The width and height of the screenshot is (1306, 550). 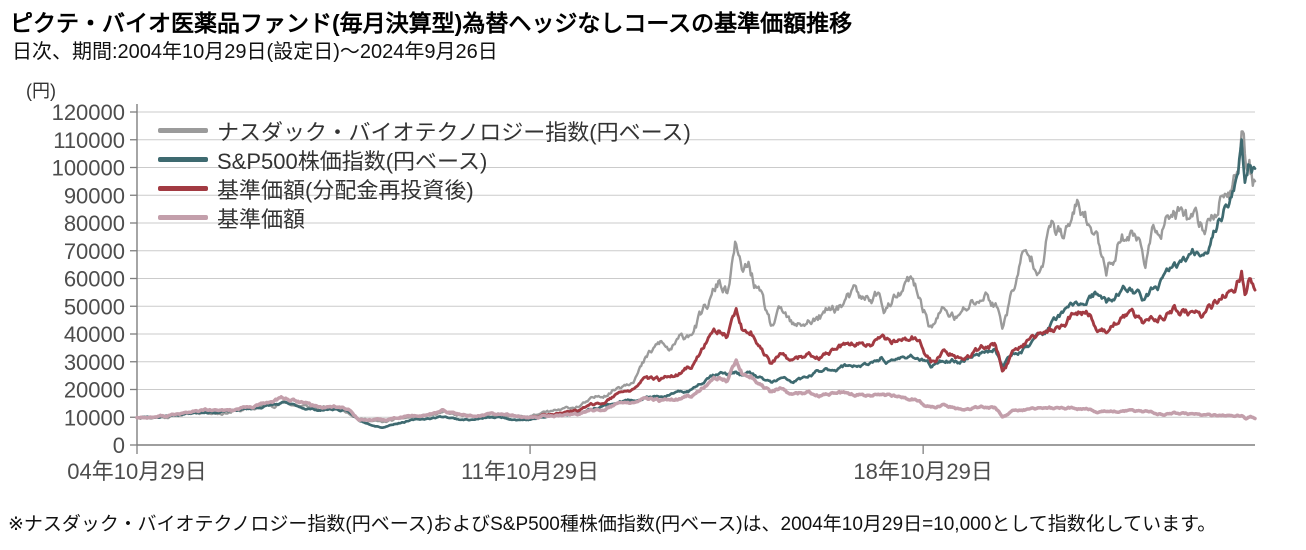 What do you see at coordinates (119, 445) in the screenshot?
I see `y-tick-label: 0` at bounding box center [119, 445].